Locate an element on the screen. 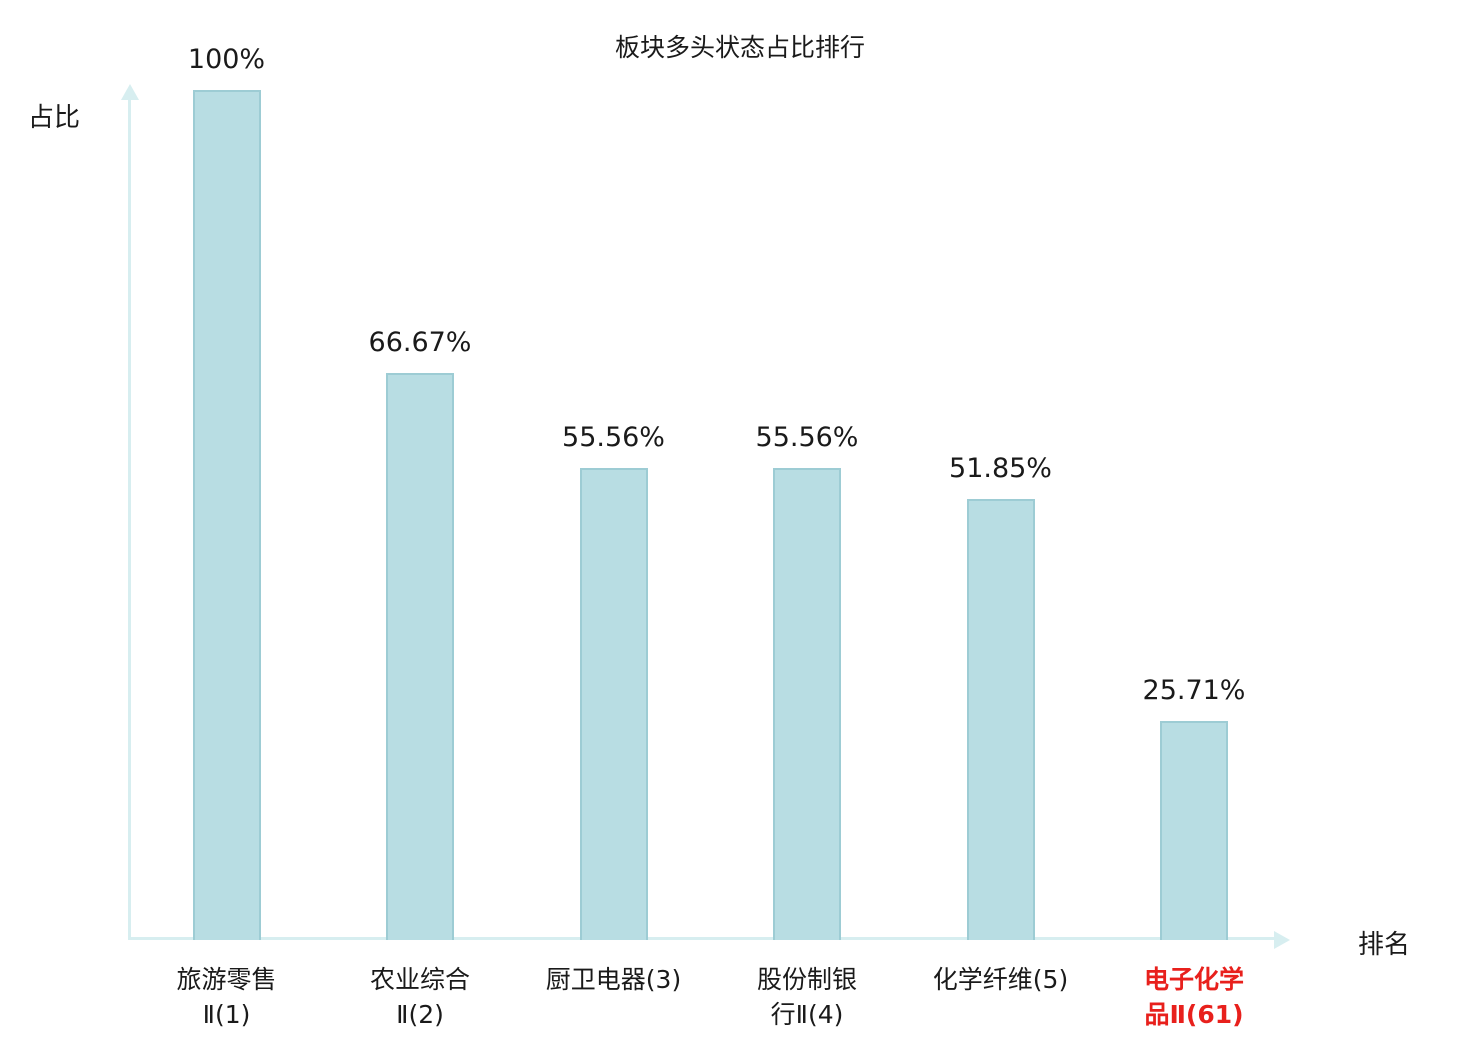 This screenshot has height=1040, width=1480. bar-category-label: 农业综合 Ⅱ(2) is located at coordinates (419, 997).